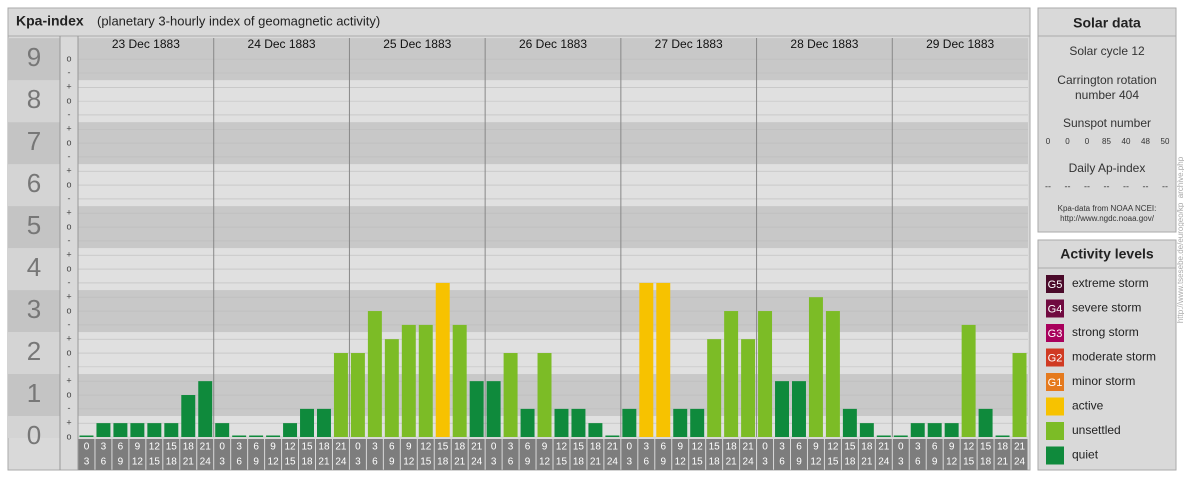  Describe the element at coordinates (34, 351) in the screenshot. I see `y-tick-label: 2` at that location.